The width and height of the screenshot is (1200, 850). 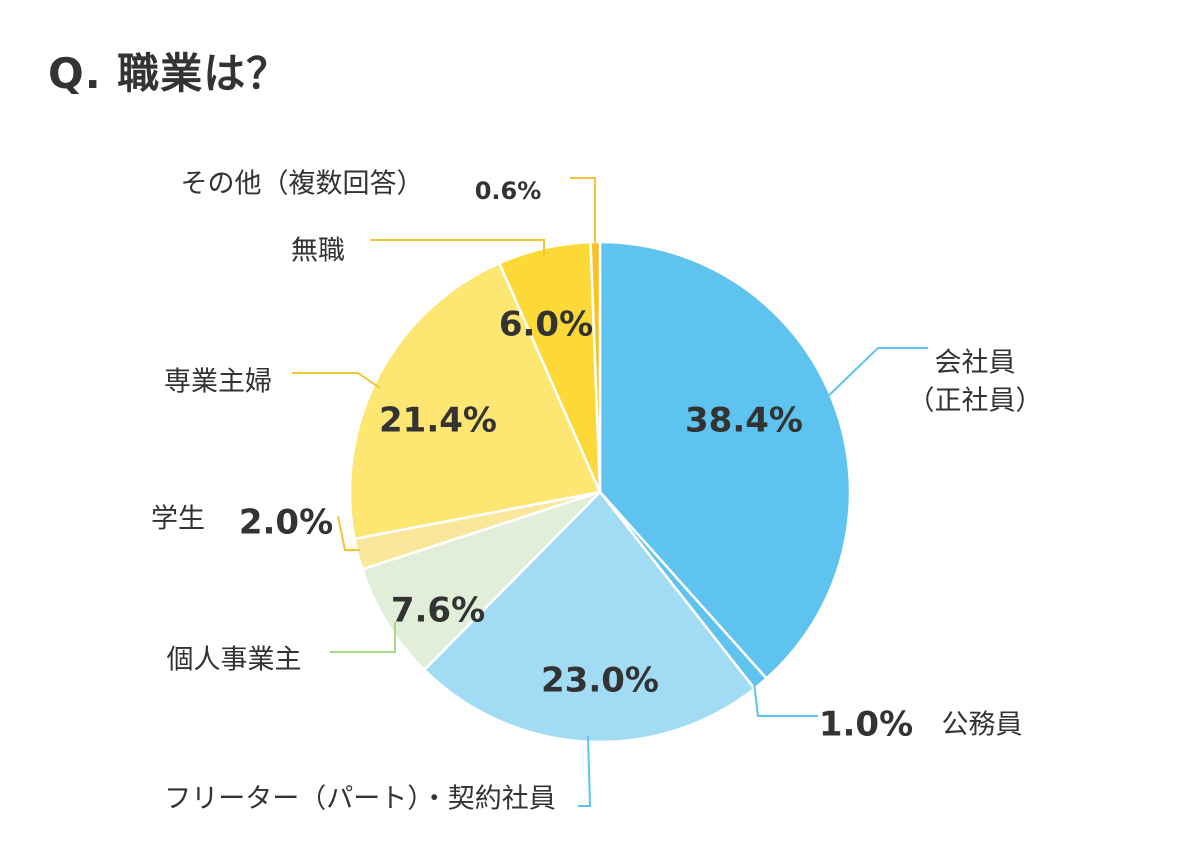 I want to click on value-label-kojin-jigyounushi: 7.6%, so click(x=438, y=611).